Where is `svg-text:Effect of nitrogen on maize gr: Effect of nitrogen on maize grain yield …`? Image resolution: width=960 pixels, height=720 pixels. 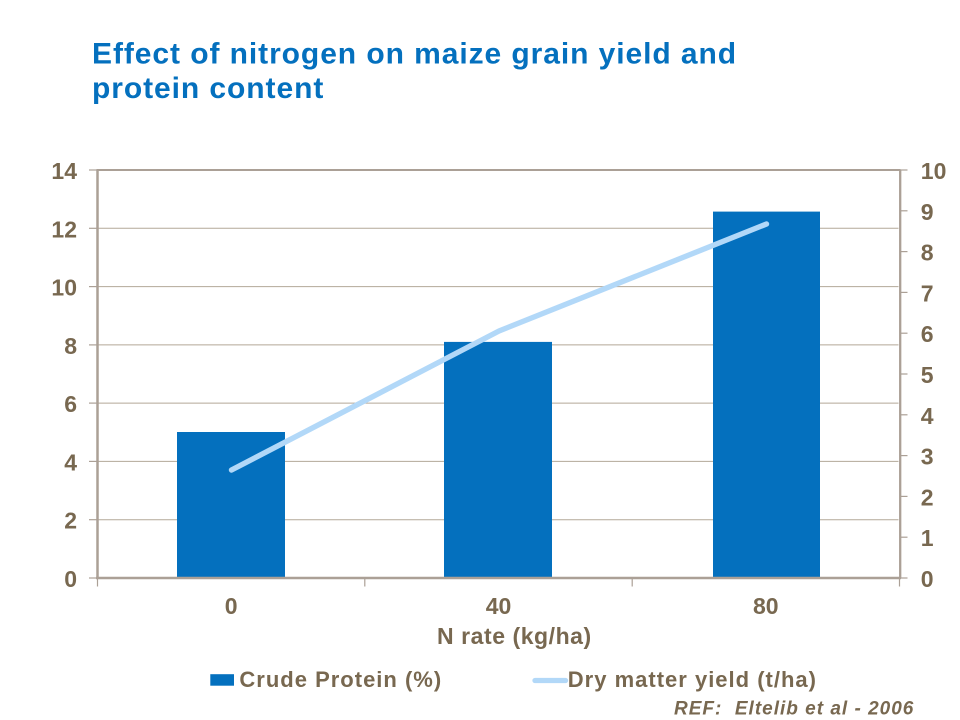
svg-text:Effect of nitrogen on maize gr: Effect of nitrogen on maize grain yield … is located at coordinates (414, 53).